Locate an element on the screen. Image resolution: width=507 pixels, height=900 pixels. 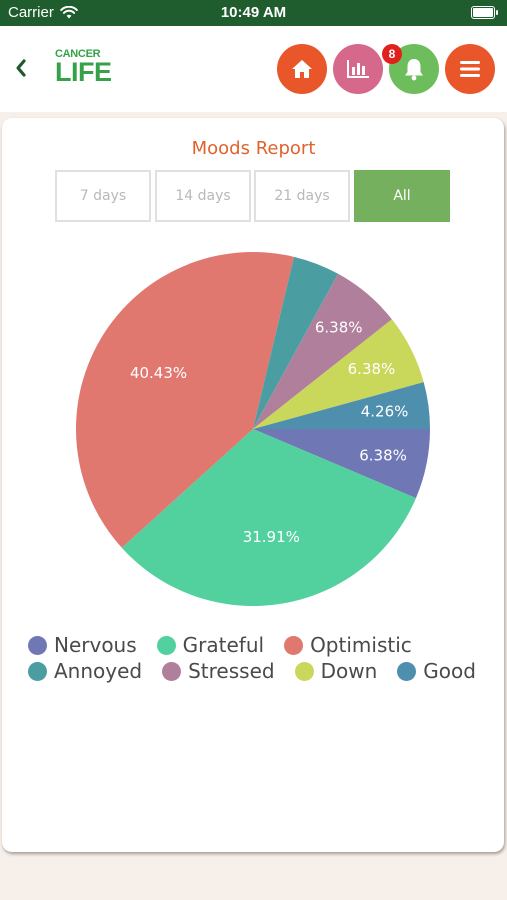
slice-label-grateful: 31.91% is located at coordinates (271, 537).